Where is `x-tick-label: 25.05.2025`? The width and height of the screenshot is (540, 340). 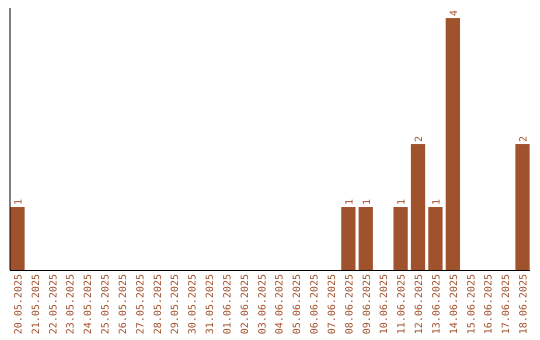
x-tick-label: 25.05.2025 is located at coordinates (106, 304).